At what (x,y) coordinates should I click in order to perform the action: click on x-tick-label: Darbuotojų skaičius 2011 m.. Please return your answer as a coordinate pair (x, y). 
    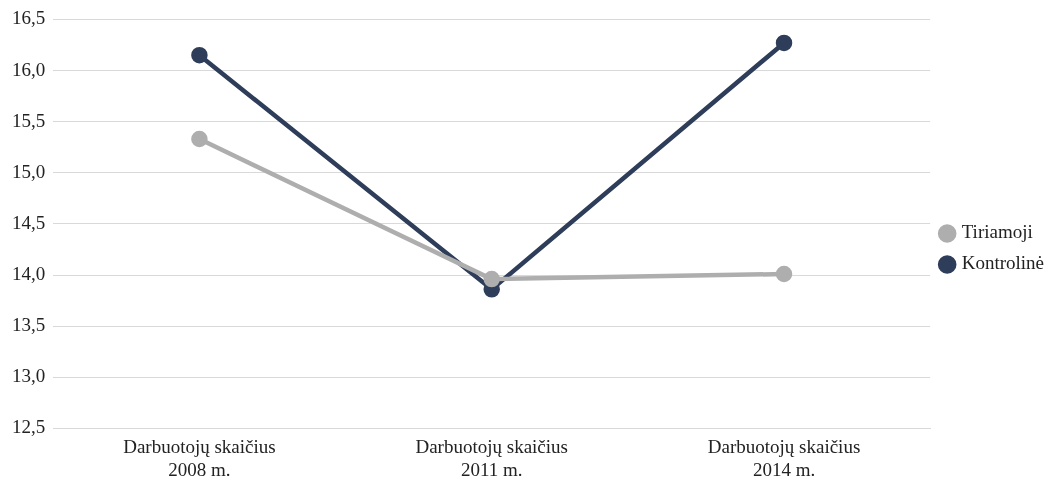
    Looking at the image, I should click on (491, 457).